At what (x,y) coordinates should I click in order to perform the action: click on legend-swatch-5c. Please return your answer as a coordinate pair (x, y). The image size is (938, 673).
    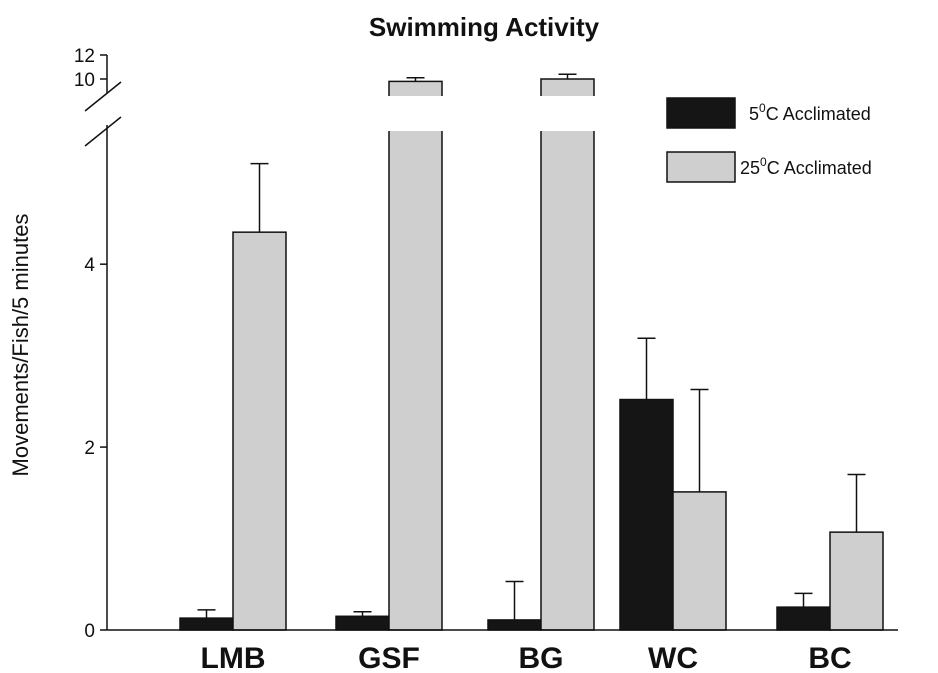
    Looking at the image, I should click on (701, 113).